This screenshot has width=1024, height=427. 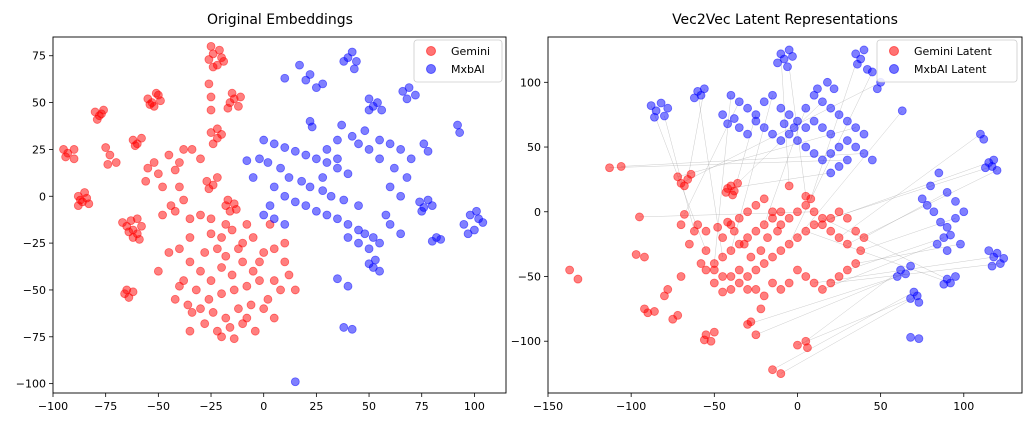 I want to click on y-tick-label: −75, so click(x=34, y=337).